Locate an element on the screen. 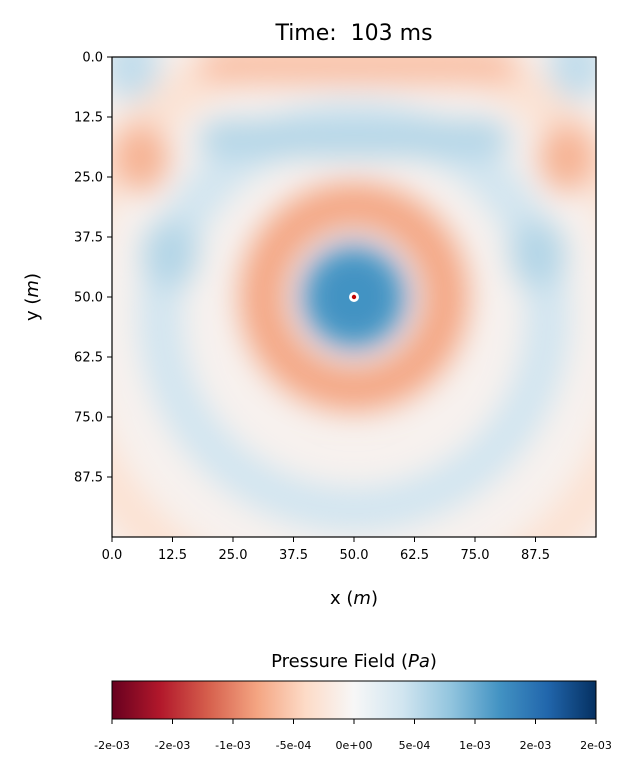  y-axis-ticks: 0.0 12.5 25.0 37.5 50.0 62.5 75.0 87.5 is located at coordinates (93, 268).